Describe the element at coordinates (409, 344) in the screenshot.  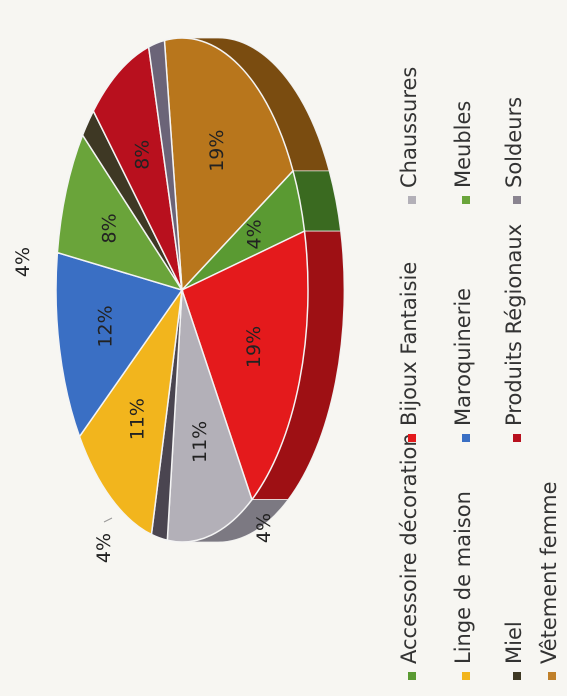
I see `legend-label-bijoux-fantaisie: Bijoux Fantaisie` at that location.